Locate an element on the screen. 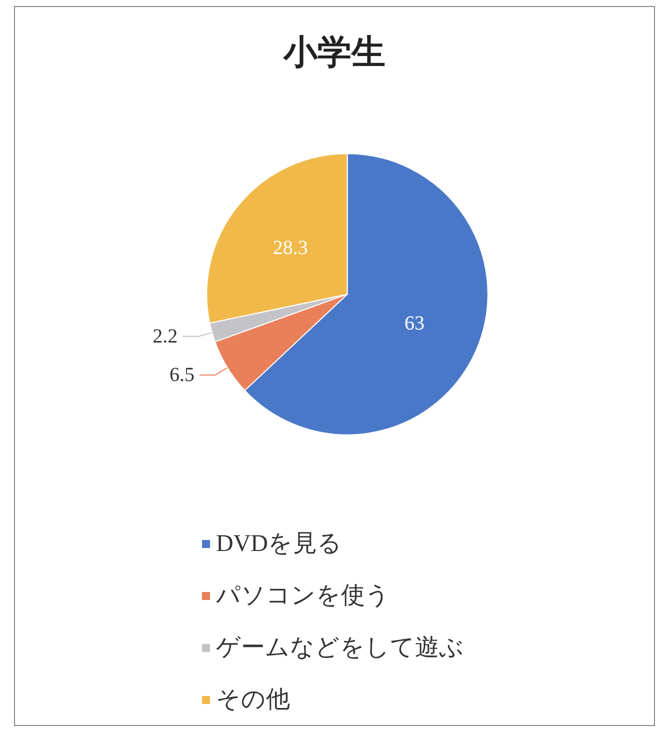 This screenshot has height=733, width=669. data-label: 28.3 is located at coordinates (290, 248).